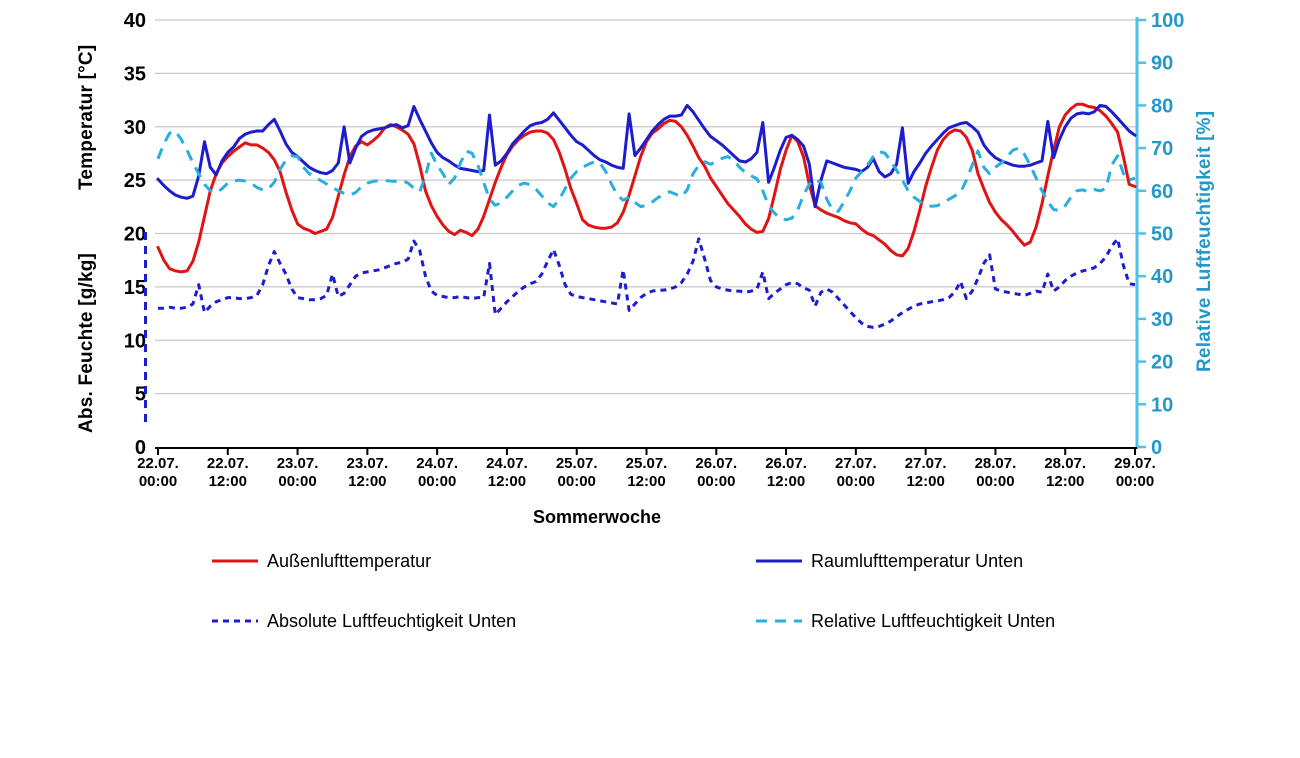  I want to click on left-axis-tick-label: 25, so click(135, 181).